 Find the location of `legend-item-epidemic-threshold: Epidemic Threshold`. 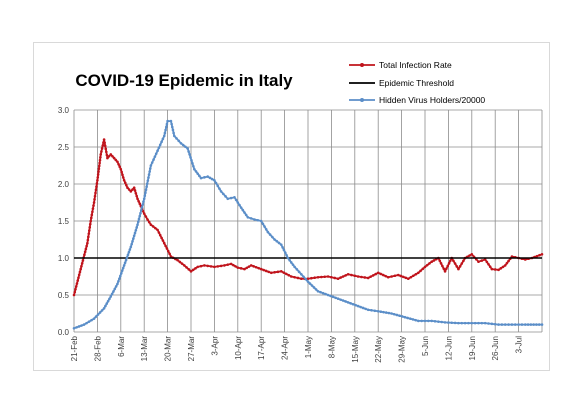

legend-item-epidemic-threshold: Epidemic Threshold is located at coordinates (401, 83).